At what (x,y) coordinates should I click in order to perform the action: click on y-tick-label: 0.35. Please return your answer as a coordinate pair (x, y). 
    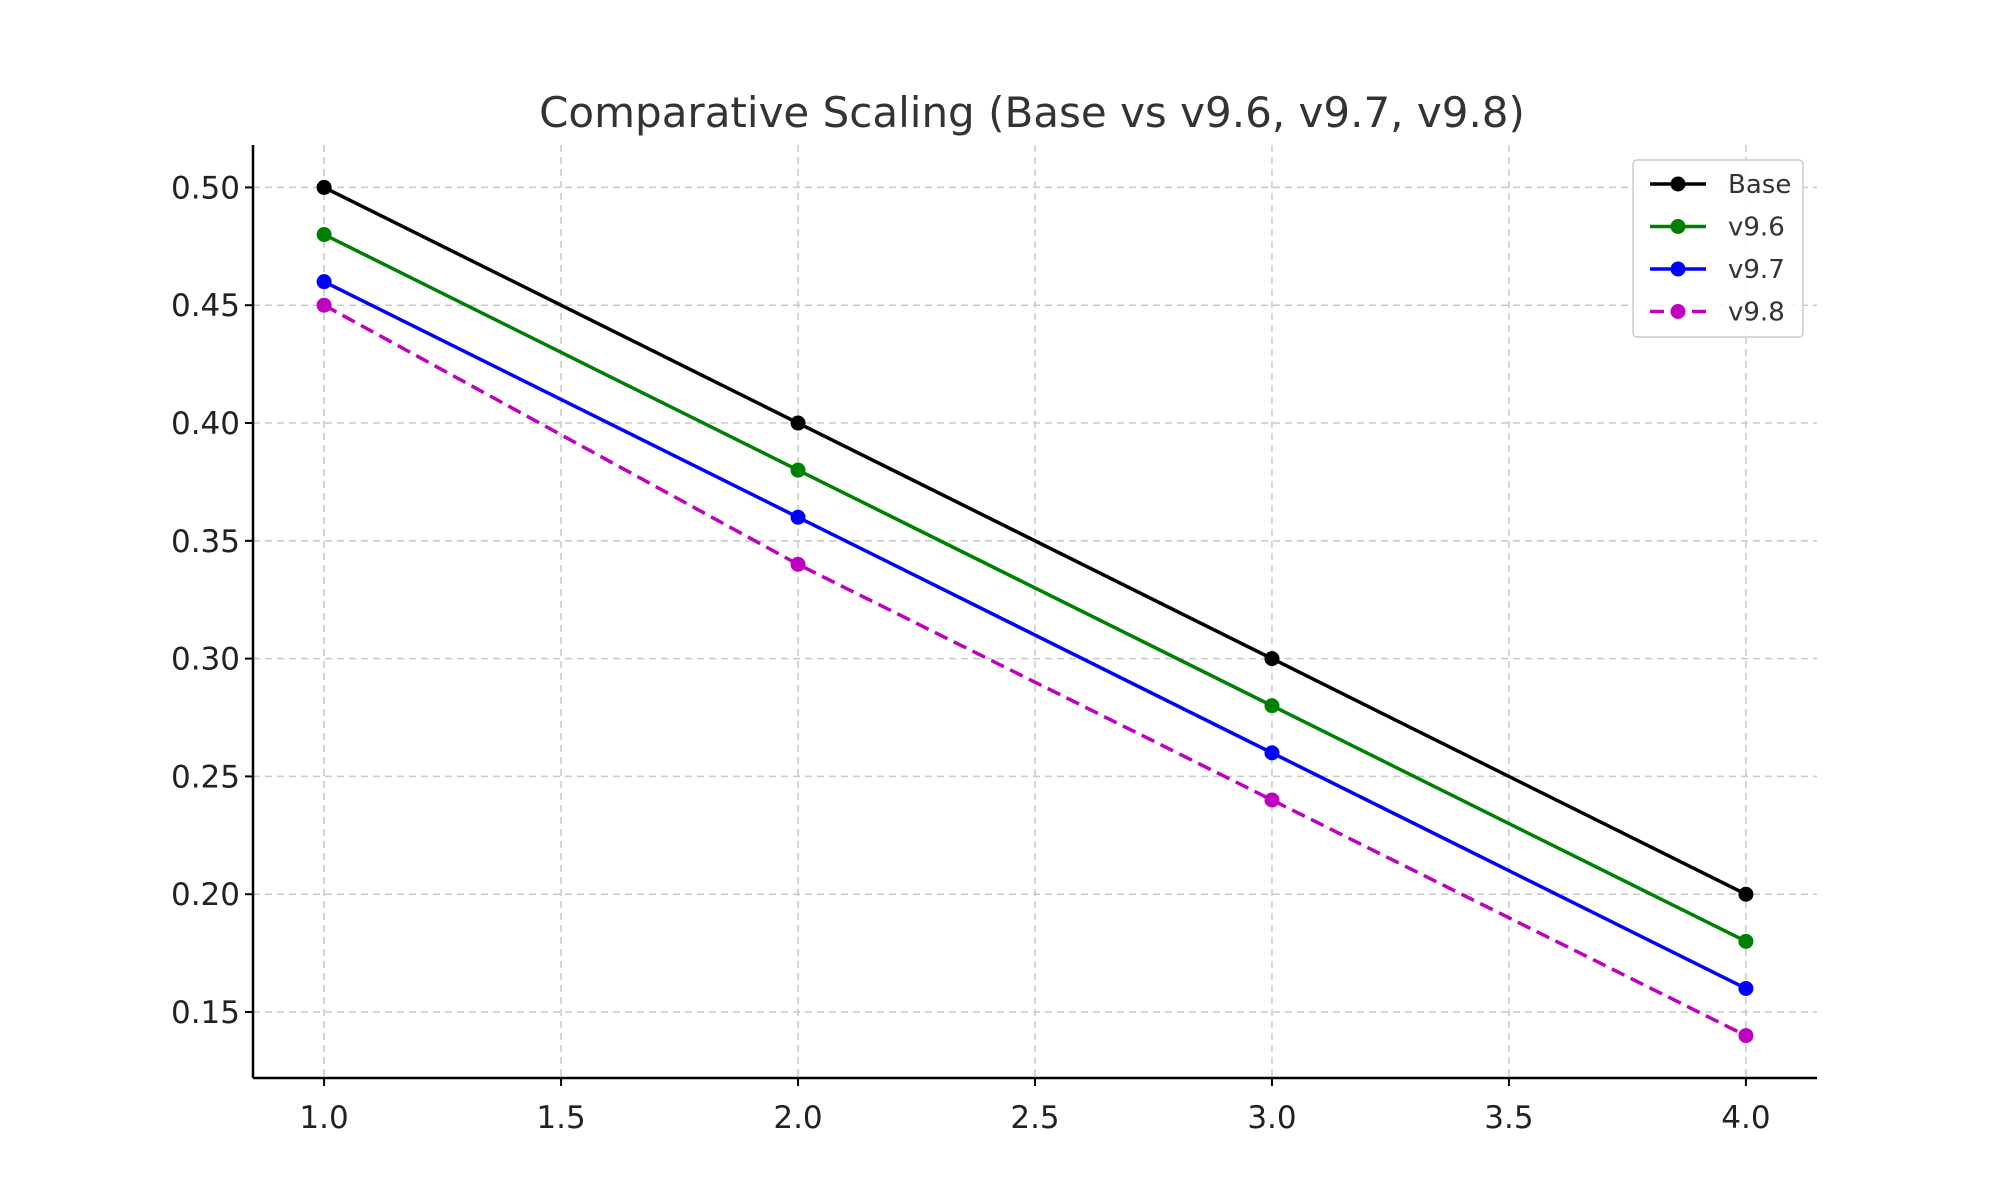
    Looking at the image, I should click on (205, 542).